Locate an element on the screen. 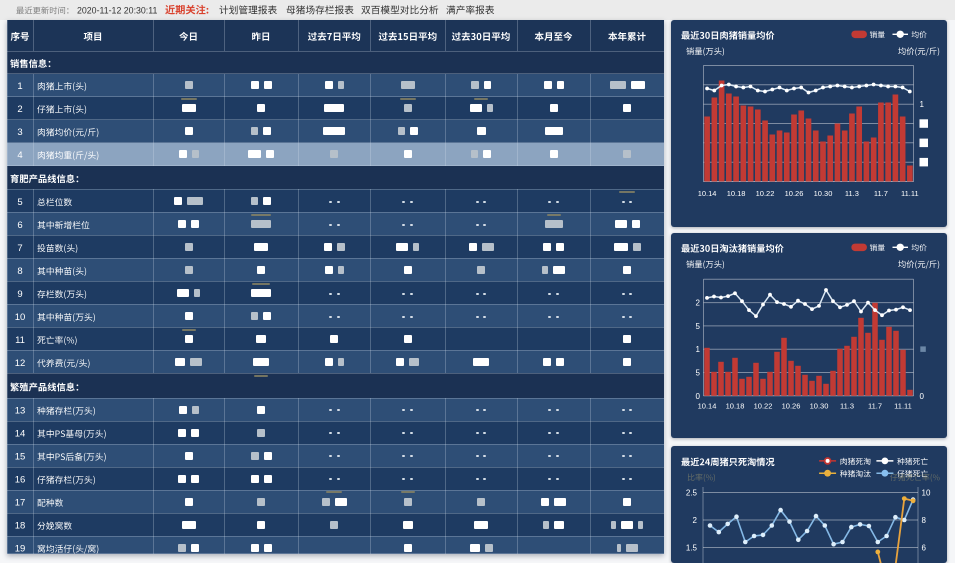 The height and width of the screenshot is (563, 955). svg-text: 12 is located at coordinates (20, 363).